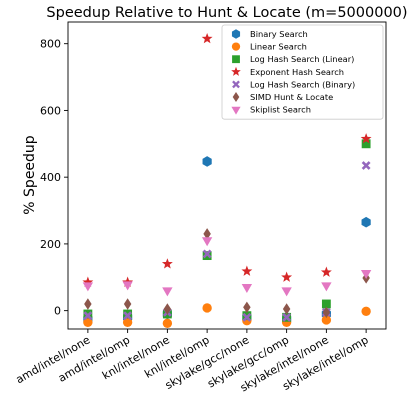 This screenshot has width=415, height=415. What do you see at coordinates (297, 72) in the screenshot?
I see `legend-label: Exponent Hash Search` at bounding box center [297, 72].